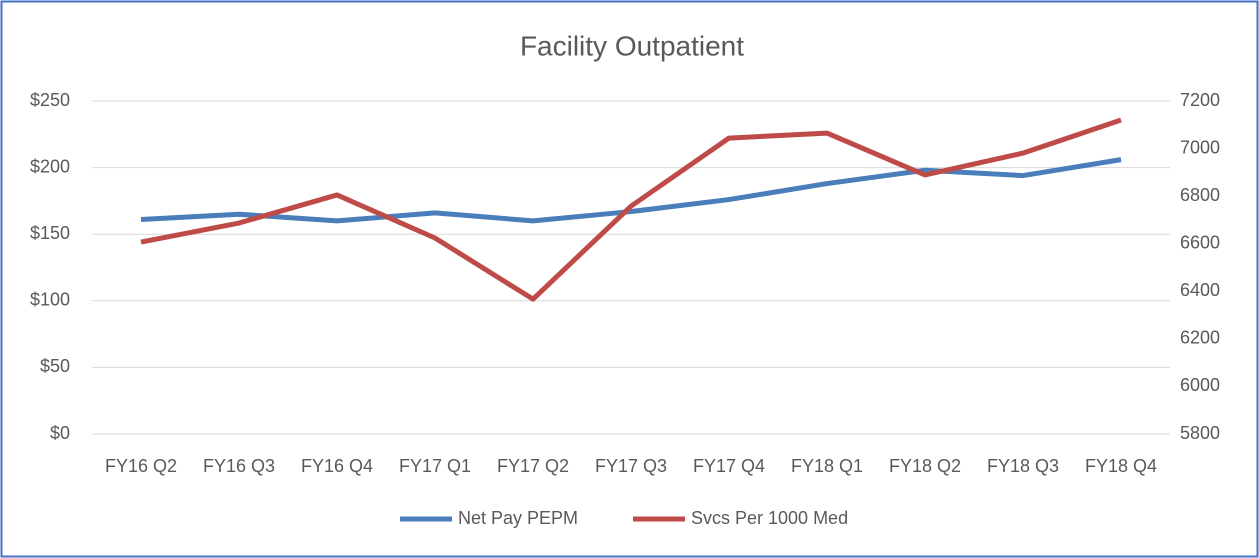 The height and width of the screenshot is (558, 1259). Describe the element at coordinates (518, 518) in the screenshot. I see `legend-label: Net Pay PEPM` at that location.